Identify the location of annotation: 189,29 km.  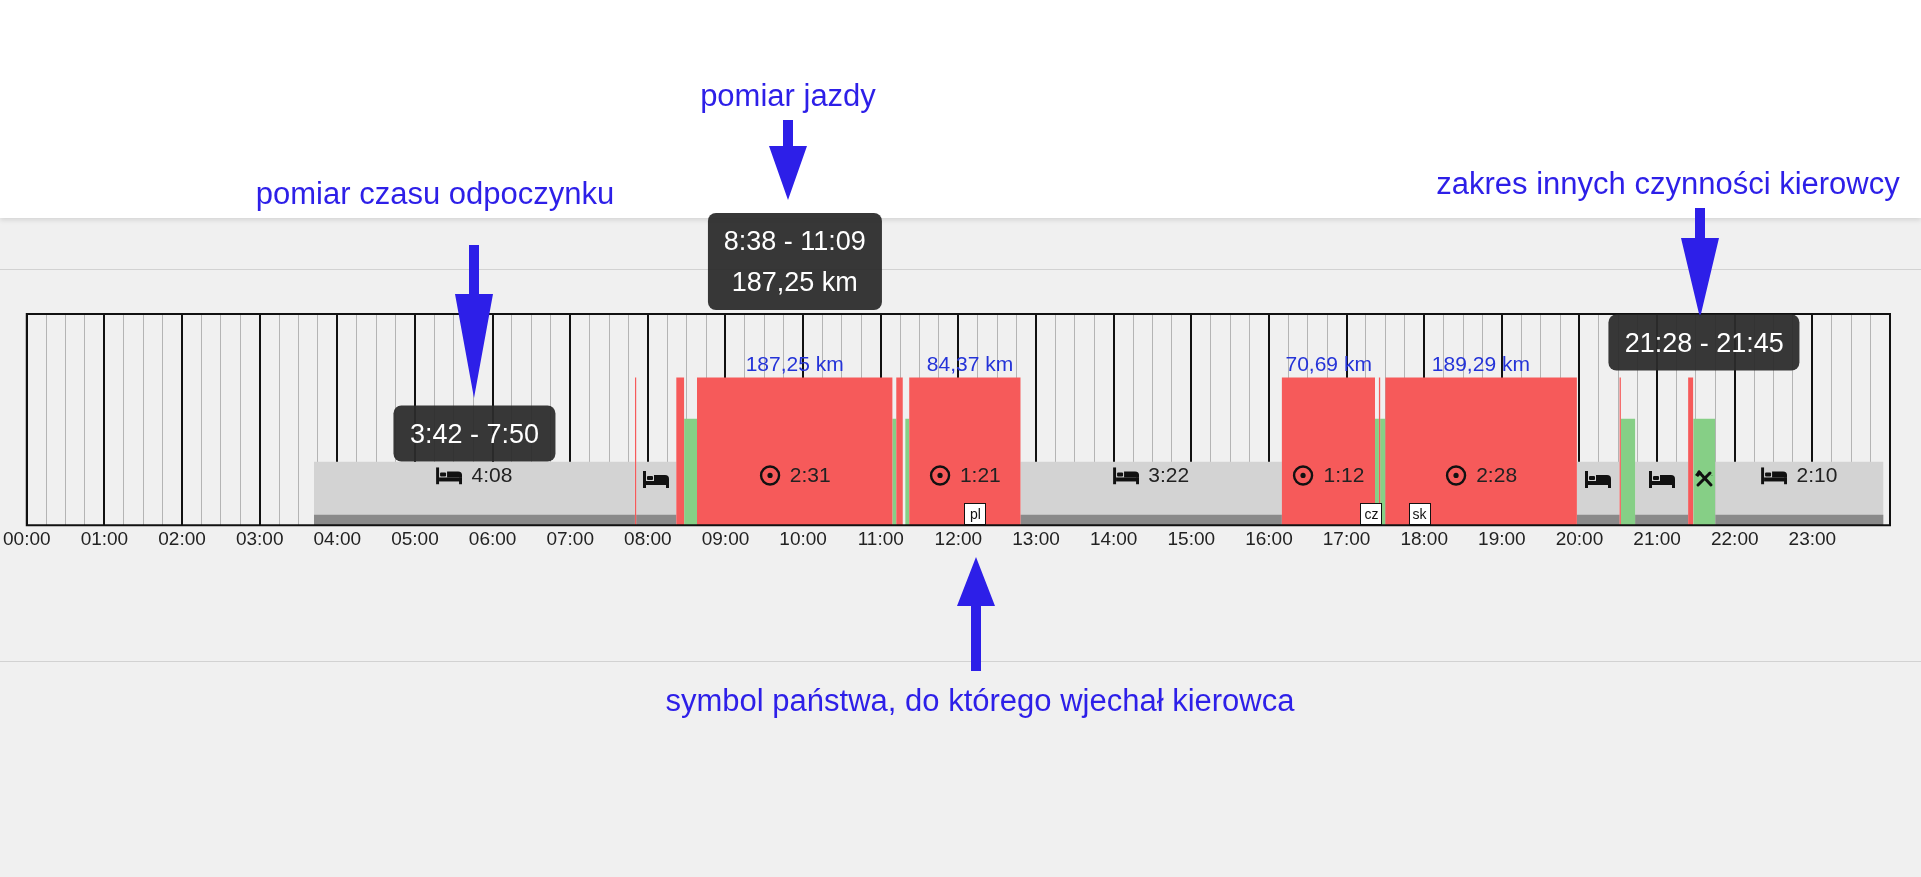
(1480, 363).